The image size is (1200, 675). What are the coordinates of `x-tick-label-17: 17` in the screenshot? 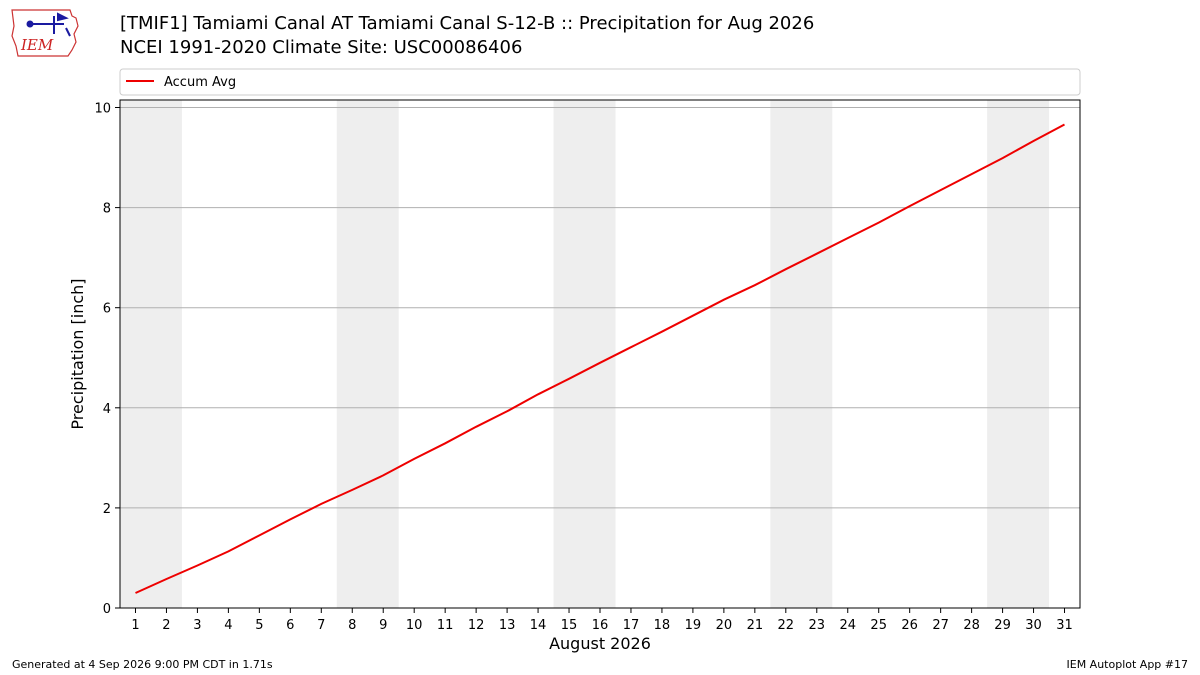 It's located at (631, 625).